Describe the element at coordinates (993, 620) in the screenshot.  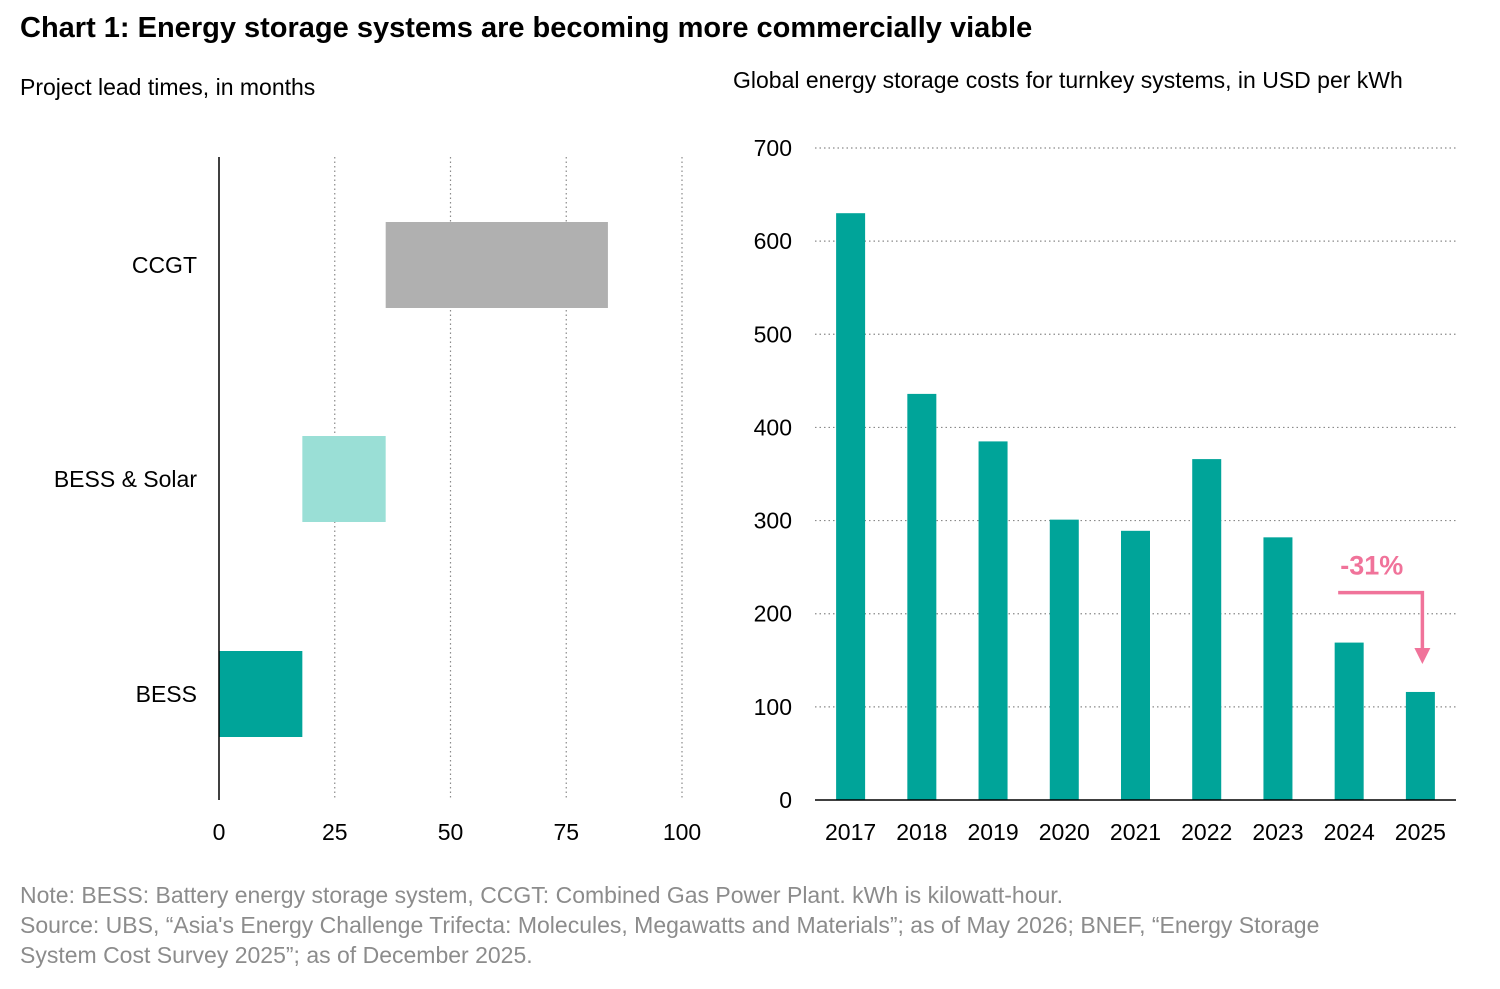
I see `cost-bar-2019` at that location.